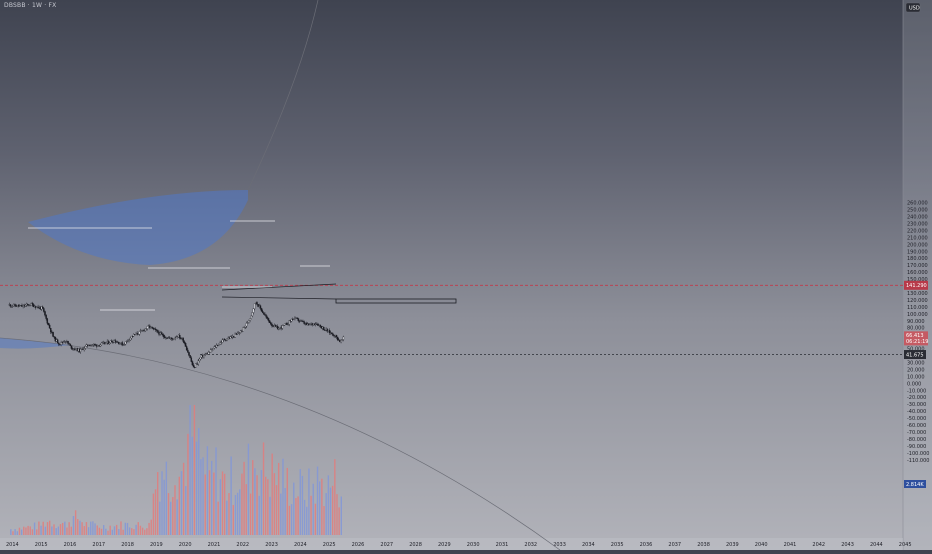 Image resolution: width=932 pixels, height=554 pixels. What do you see at coordinates (386, 545) in the screenshot?
I see `x-tick-label: 2027` at bounding box center [386, 545].